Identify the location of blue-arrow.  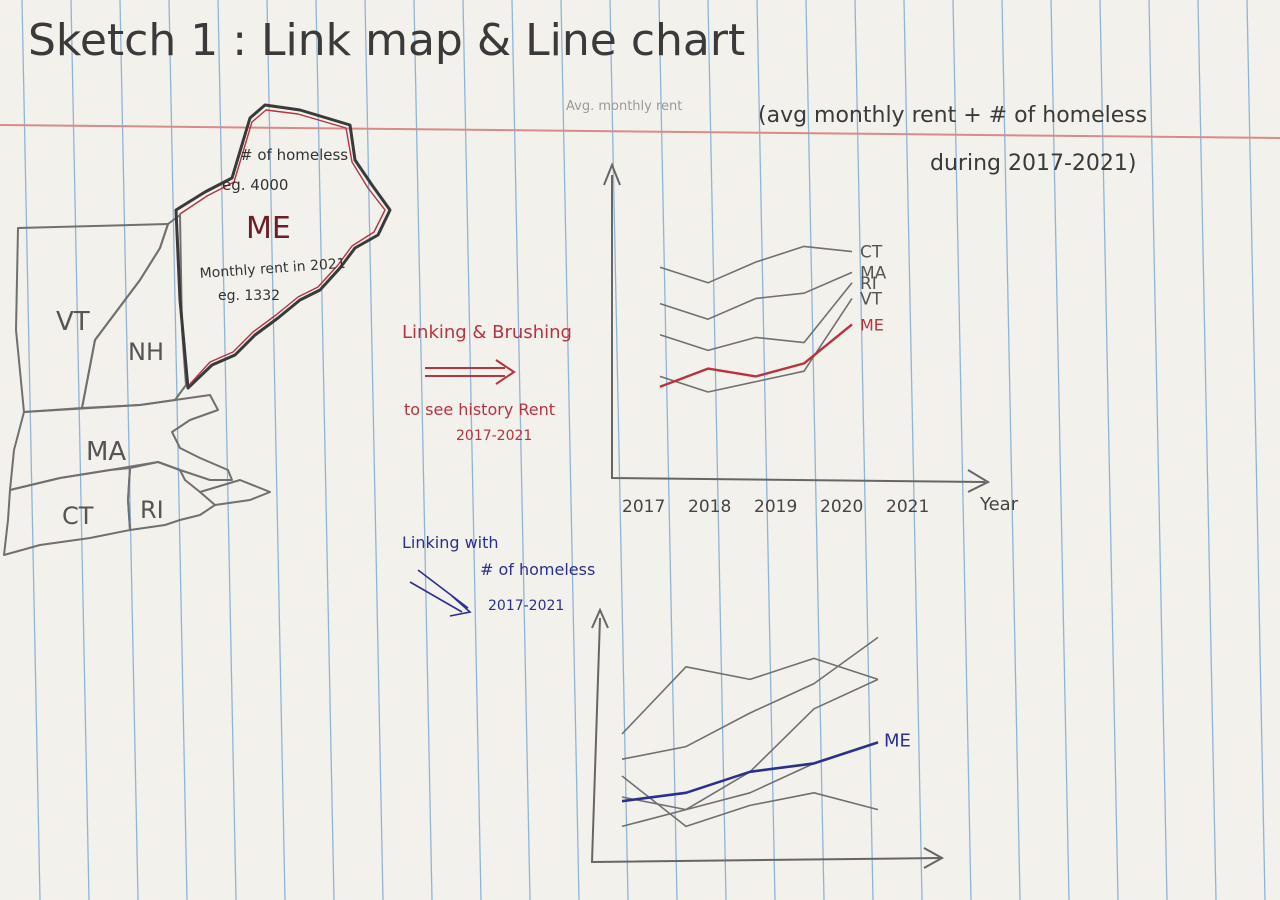
(440, 593).